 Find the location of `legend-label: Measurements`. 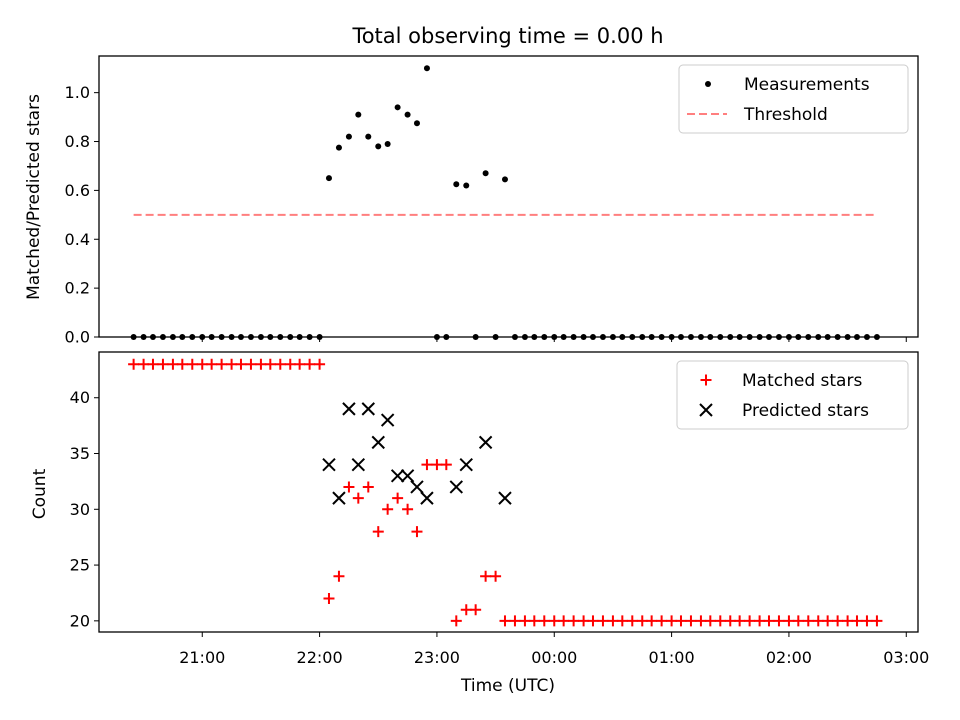

legend-label: Measurements is located at coordinates (807, 85).